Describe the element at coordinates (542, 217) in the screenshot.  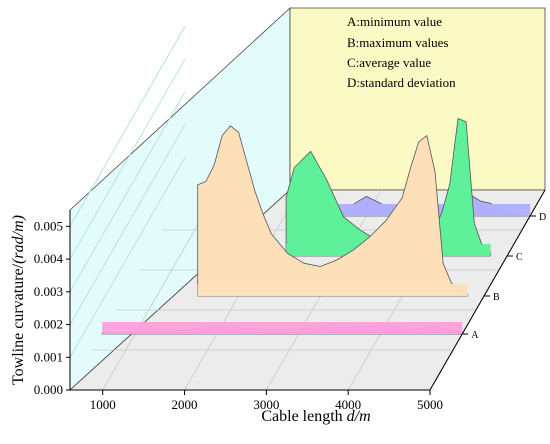
I see `series-letter-d: D` at that location.